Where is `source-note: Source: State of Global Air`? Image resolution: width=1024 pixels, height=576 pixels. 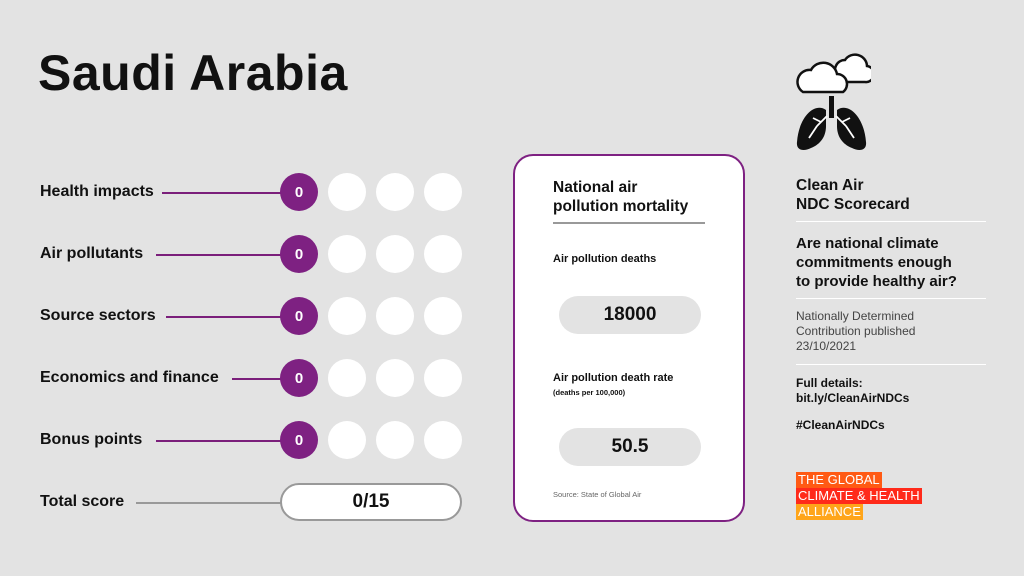 source-note: Source: State of Global Air is located at coordinates (597, 494).